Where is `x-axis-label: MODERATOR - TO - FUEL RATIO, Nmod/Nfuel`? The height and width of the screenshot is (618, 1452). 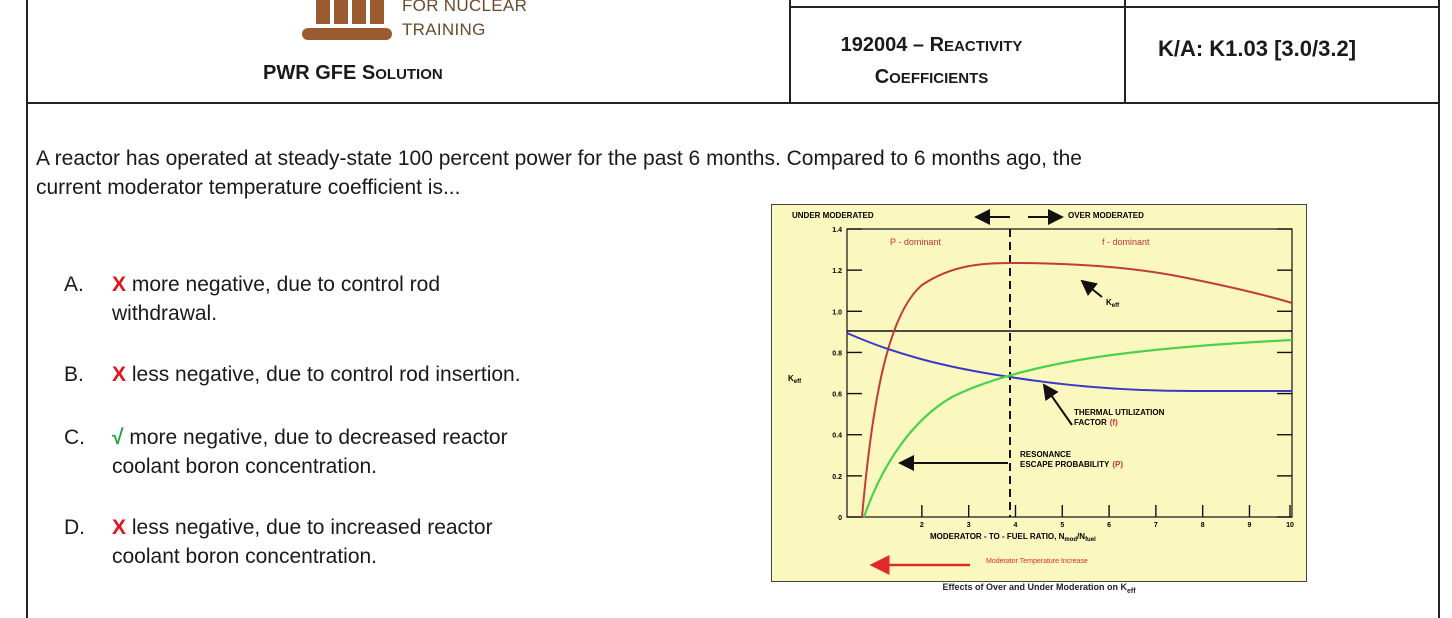 x-axis-label: MODERATOR - TO - FUEL RATIO, Nmod/Nfuel is located at coordinates (1013, 537).